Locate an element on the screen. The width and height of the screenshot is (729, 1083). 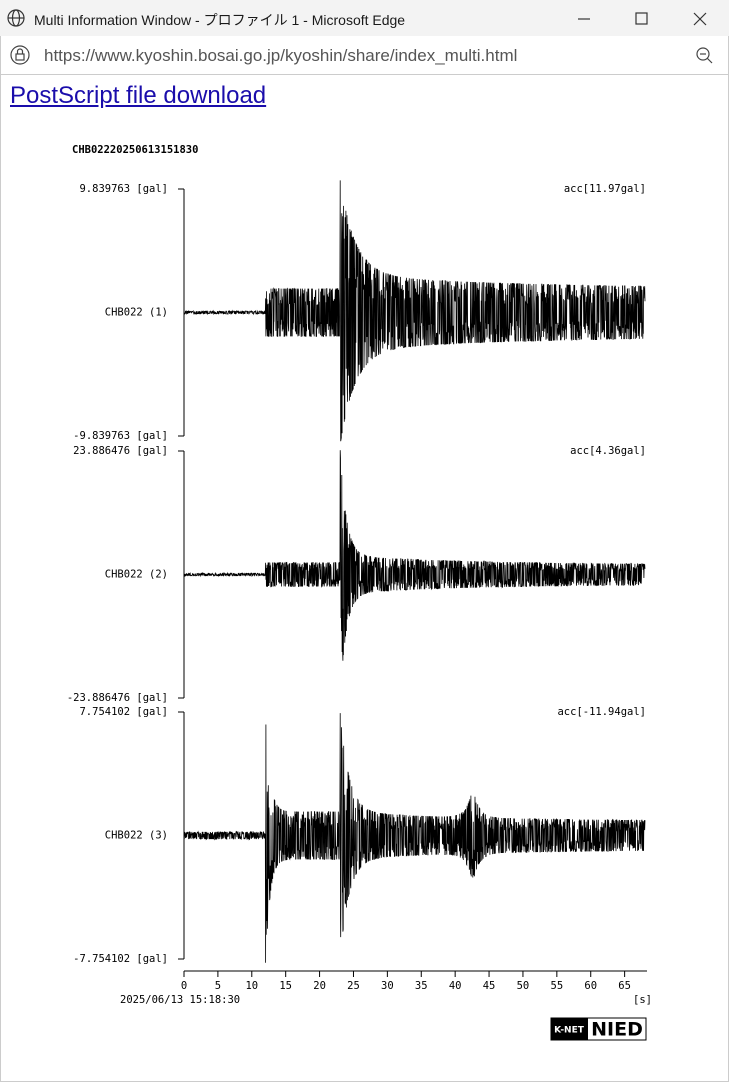
peak-label: acc[-11.94gal] is located at coordinates (601, 712).